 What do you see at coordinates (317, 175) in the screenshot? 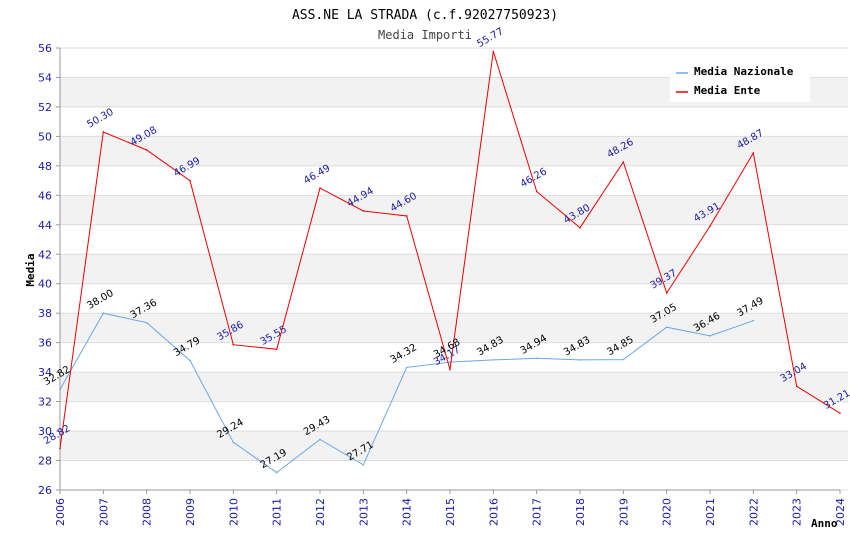
I see `data-label: 46.49` at bounding box center [317, 175].